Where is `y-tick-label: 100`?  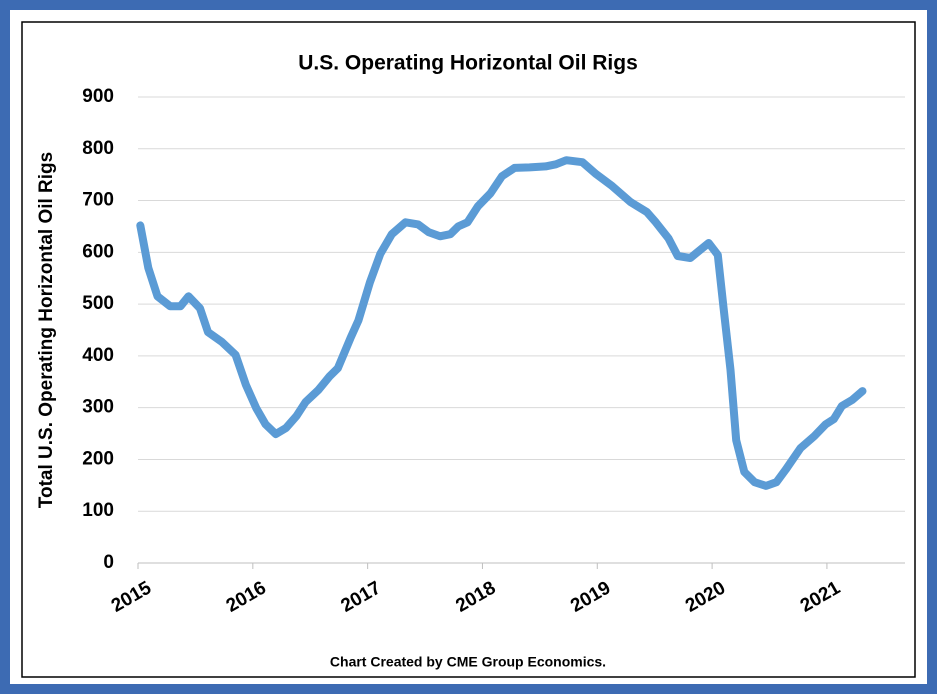
y-tick-label: 100 is located at coordinates (98, 510).